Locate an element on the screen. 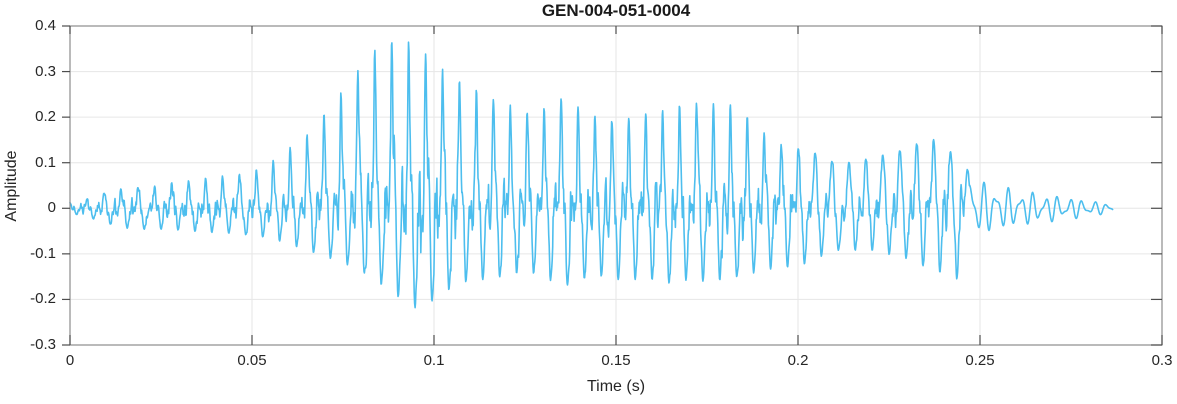  y-tick-label: -0.1 is located at coordinates (43, 253).